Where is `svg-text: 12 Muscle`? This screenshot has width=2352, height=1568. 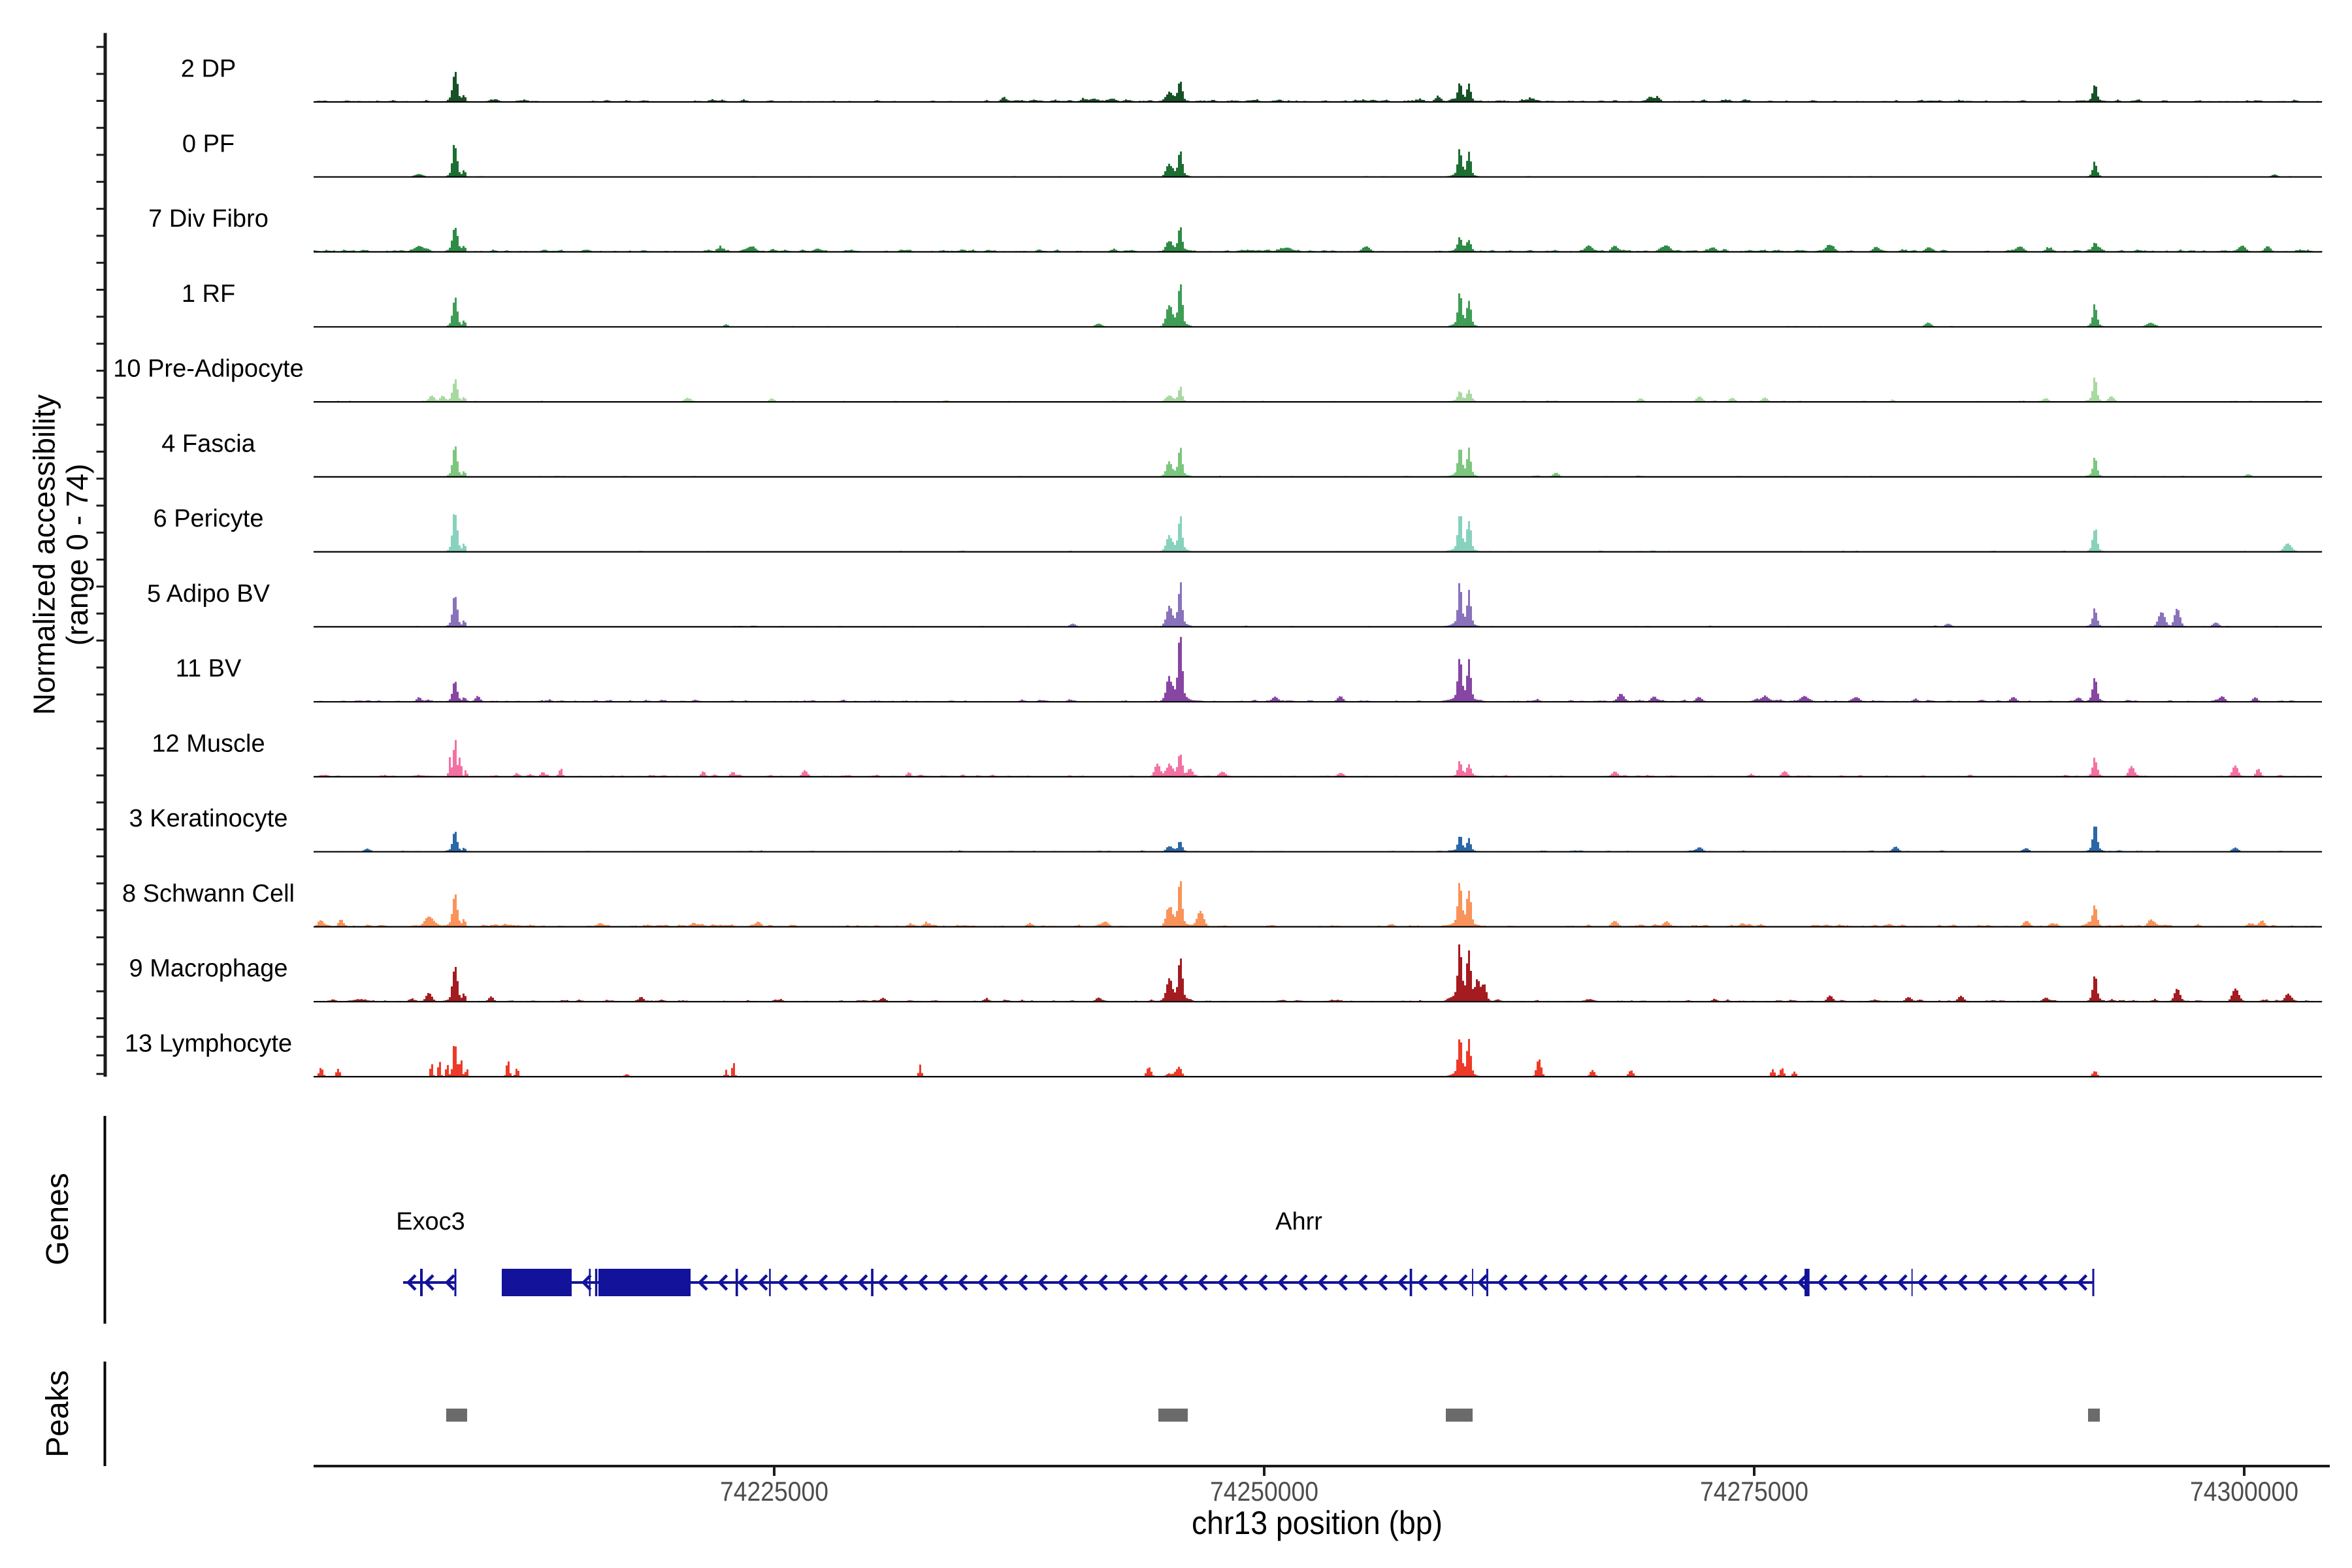 svg-text: 12 Muscle is located at coordinates (208, 743).